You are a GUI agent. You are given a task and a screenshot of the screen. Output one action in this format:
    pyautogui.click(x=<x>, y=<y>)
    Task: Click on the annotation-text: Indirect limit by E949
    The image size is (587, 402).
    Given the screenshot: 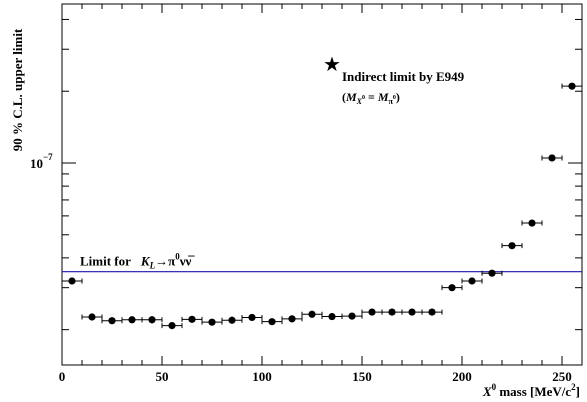 What is the action you would take?
    pyautogui.click(x=403, y=76)
    